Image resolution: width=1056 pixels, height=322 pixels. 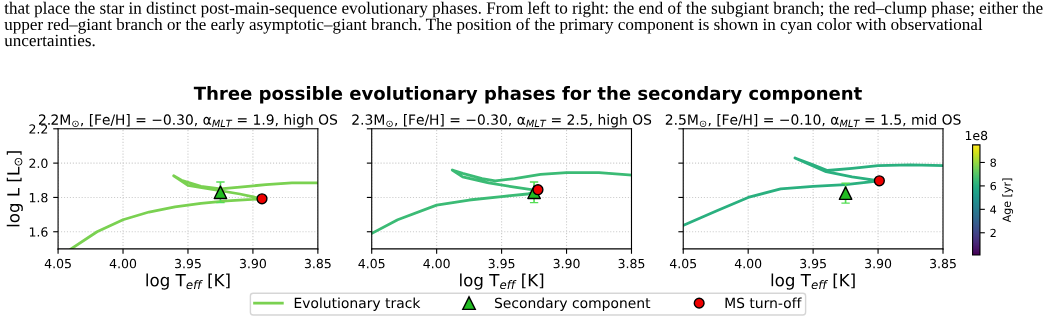 What do you see at coordinates (572, 304) in the screenshot?
I see `legend-label: Secondary component` at bounding box center [572, 304].